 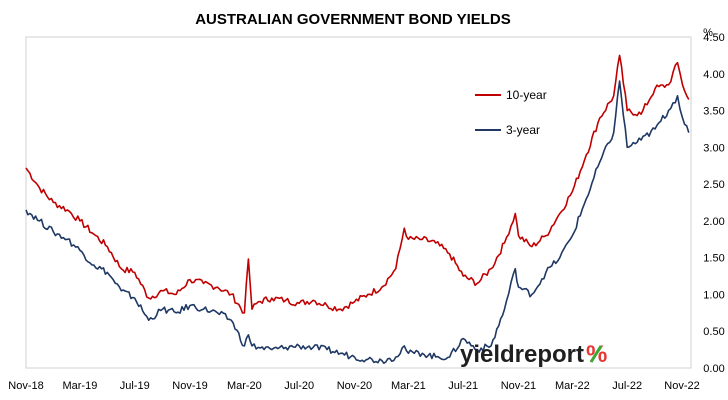 I want to click on x-tick-label: Mar-20, so click(x=244, y=386).